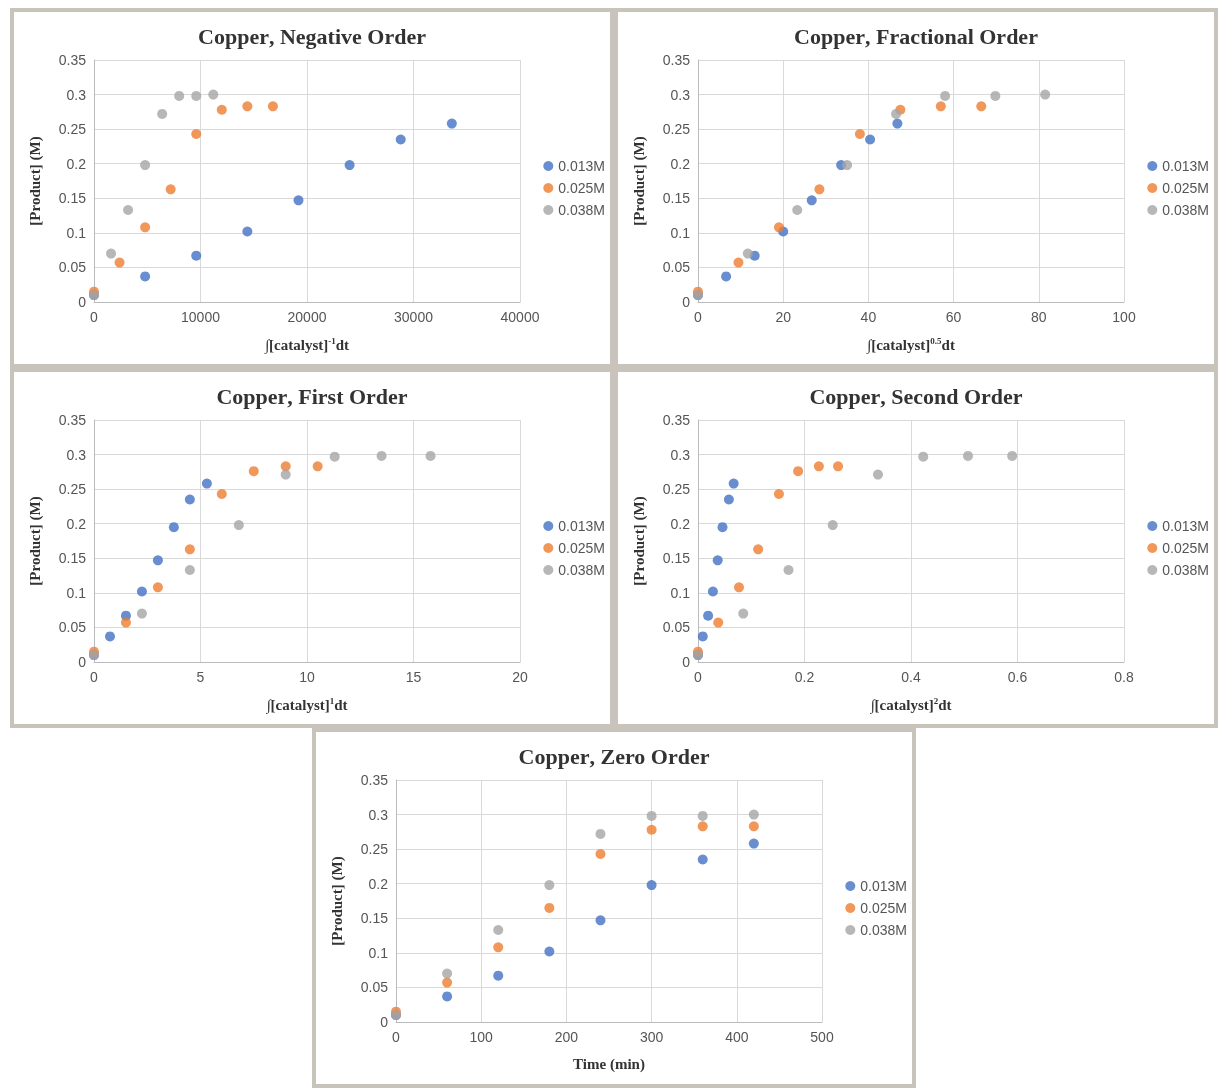 This screenshot has width=1223, height=1091. I want to click on chart-title: Copper, Second Order, so click(916, 396).